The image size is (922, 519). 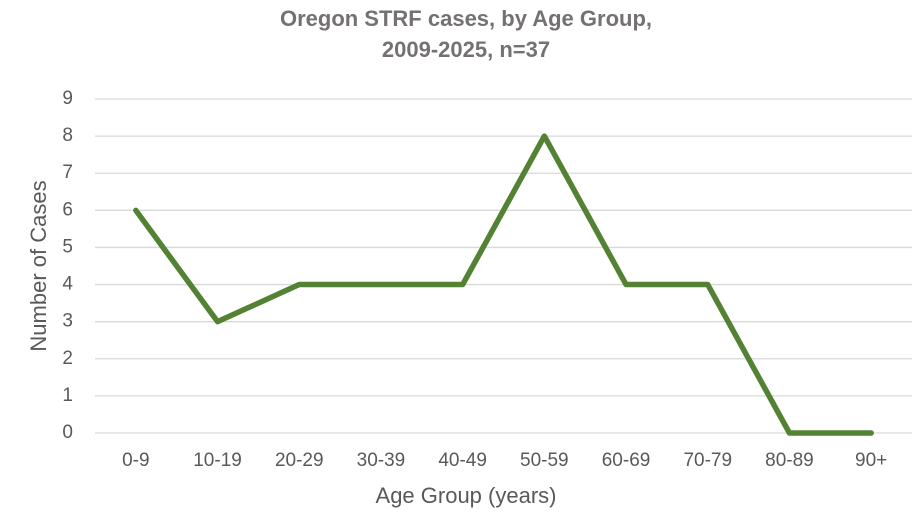 I want to click on x-tick-label: 70-79, so click(x=707, y=460).